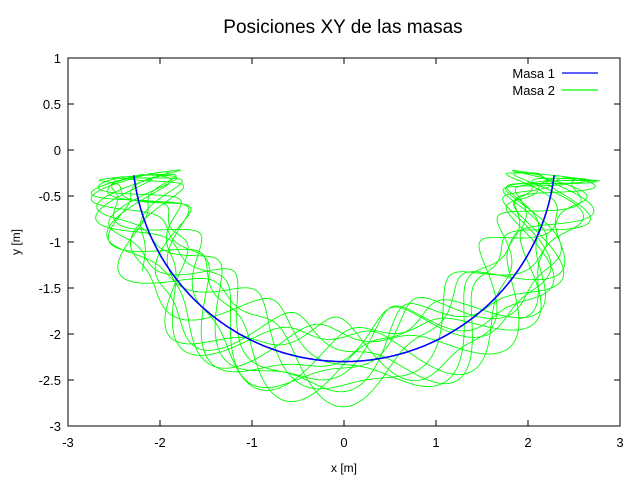 This screenshot has height=480, width=640. Describe the element at coordinates (252, 442) in the screenshot. I see `x-tick-label: -1` at that location.